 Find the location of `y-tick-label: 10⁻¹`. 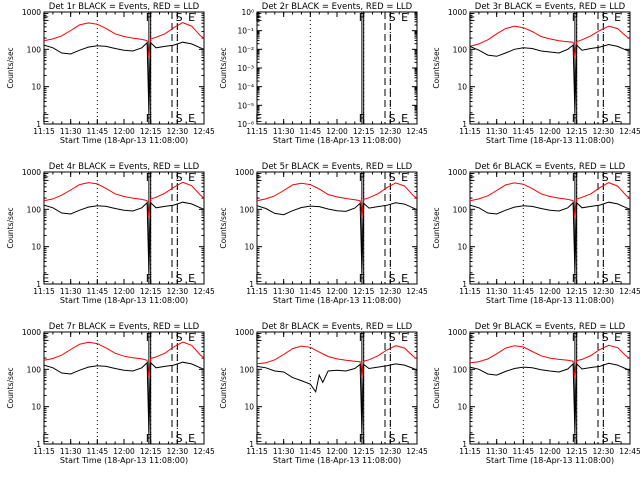

y-tick-label: 10⁻¹ is located at coordinates (245, 31).